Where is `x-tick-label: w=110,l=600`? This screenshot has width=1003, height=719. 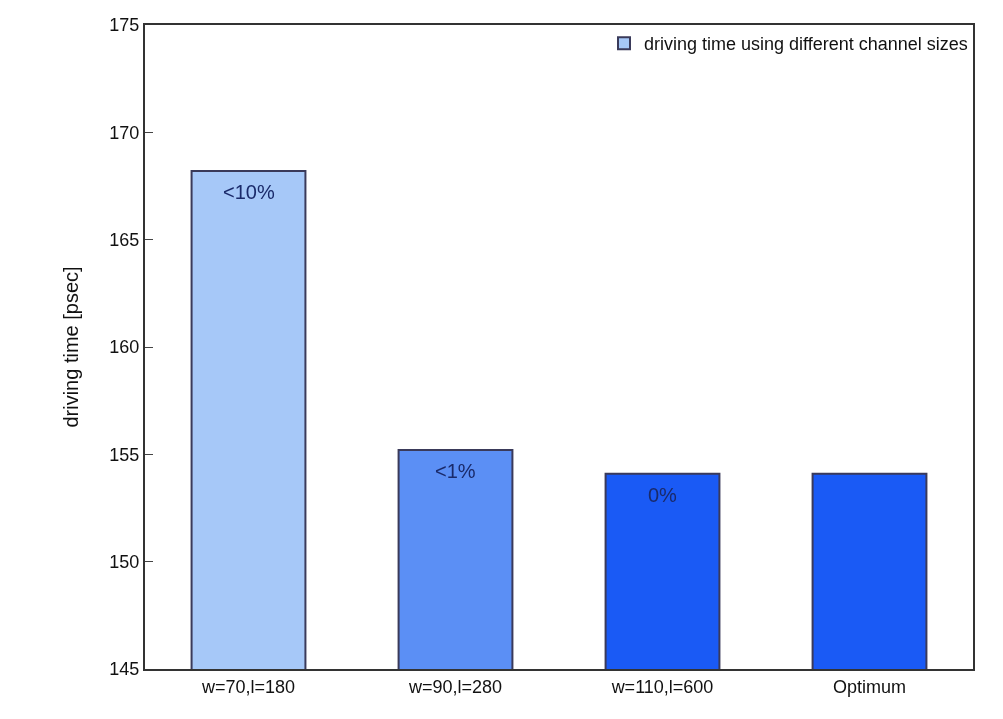 x-tick-label: w=110,l=600 is located at coordinates (662, 686).